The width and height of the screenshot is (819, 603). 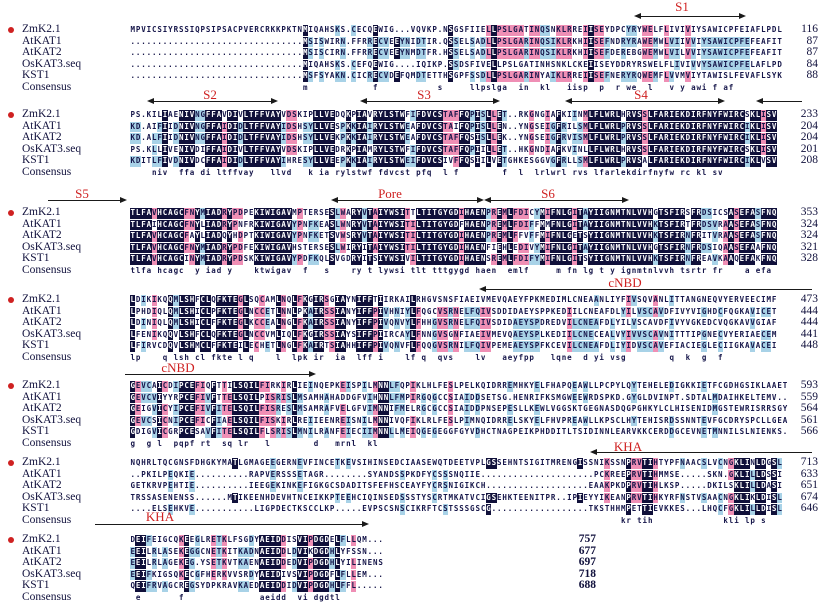 I want to click on consensus-cell: v, so click(x=580, y=172).